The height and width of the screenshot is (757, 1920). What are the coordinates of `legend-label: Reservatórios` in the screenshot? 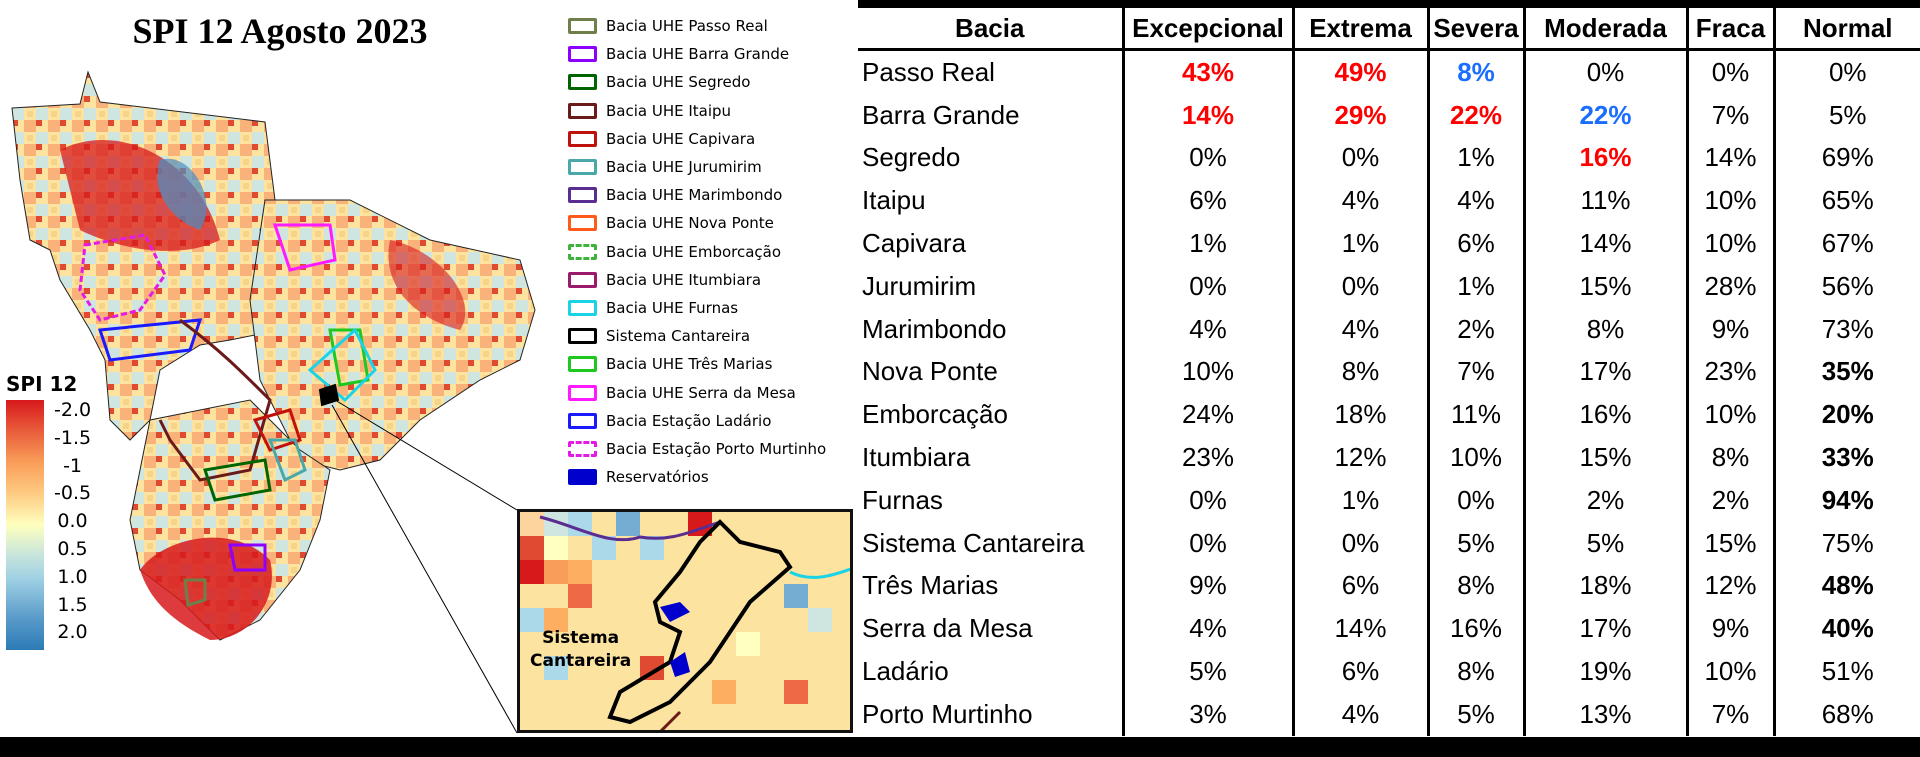 It's located at (657, 477).